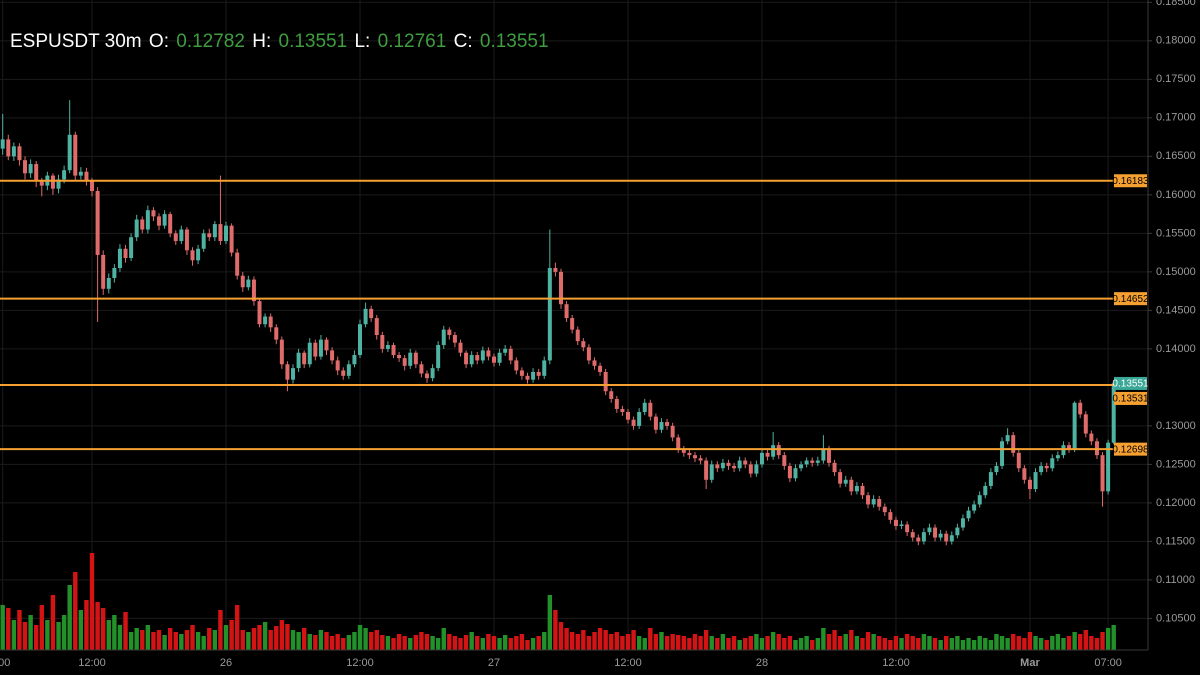 The width and height of the screenshot is (1200, 675). What do you see at coordinates (463, 41) in the screenshot?
I see `ohlc-label: C:` at bounding box center [463, 41].